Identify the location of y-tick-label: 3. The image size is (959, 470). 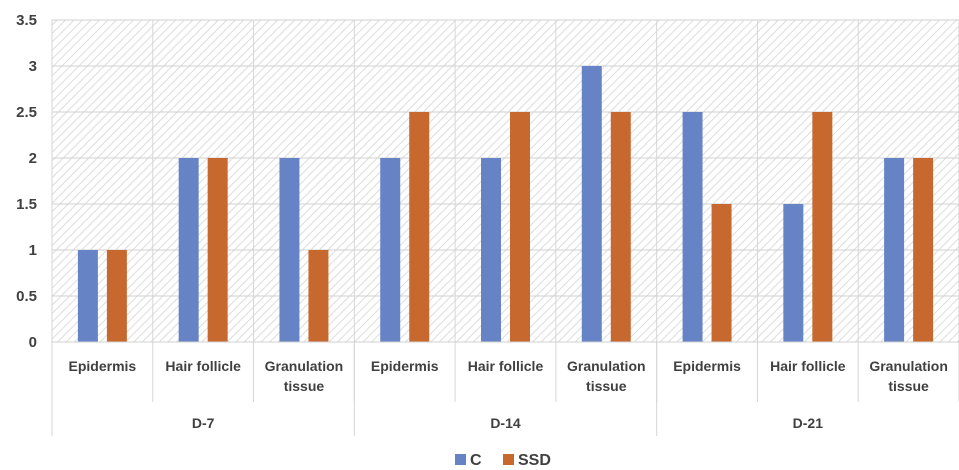
(33, 66).